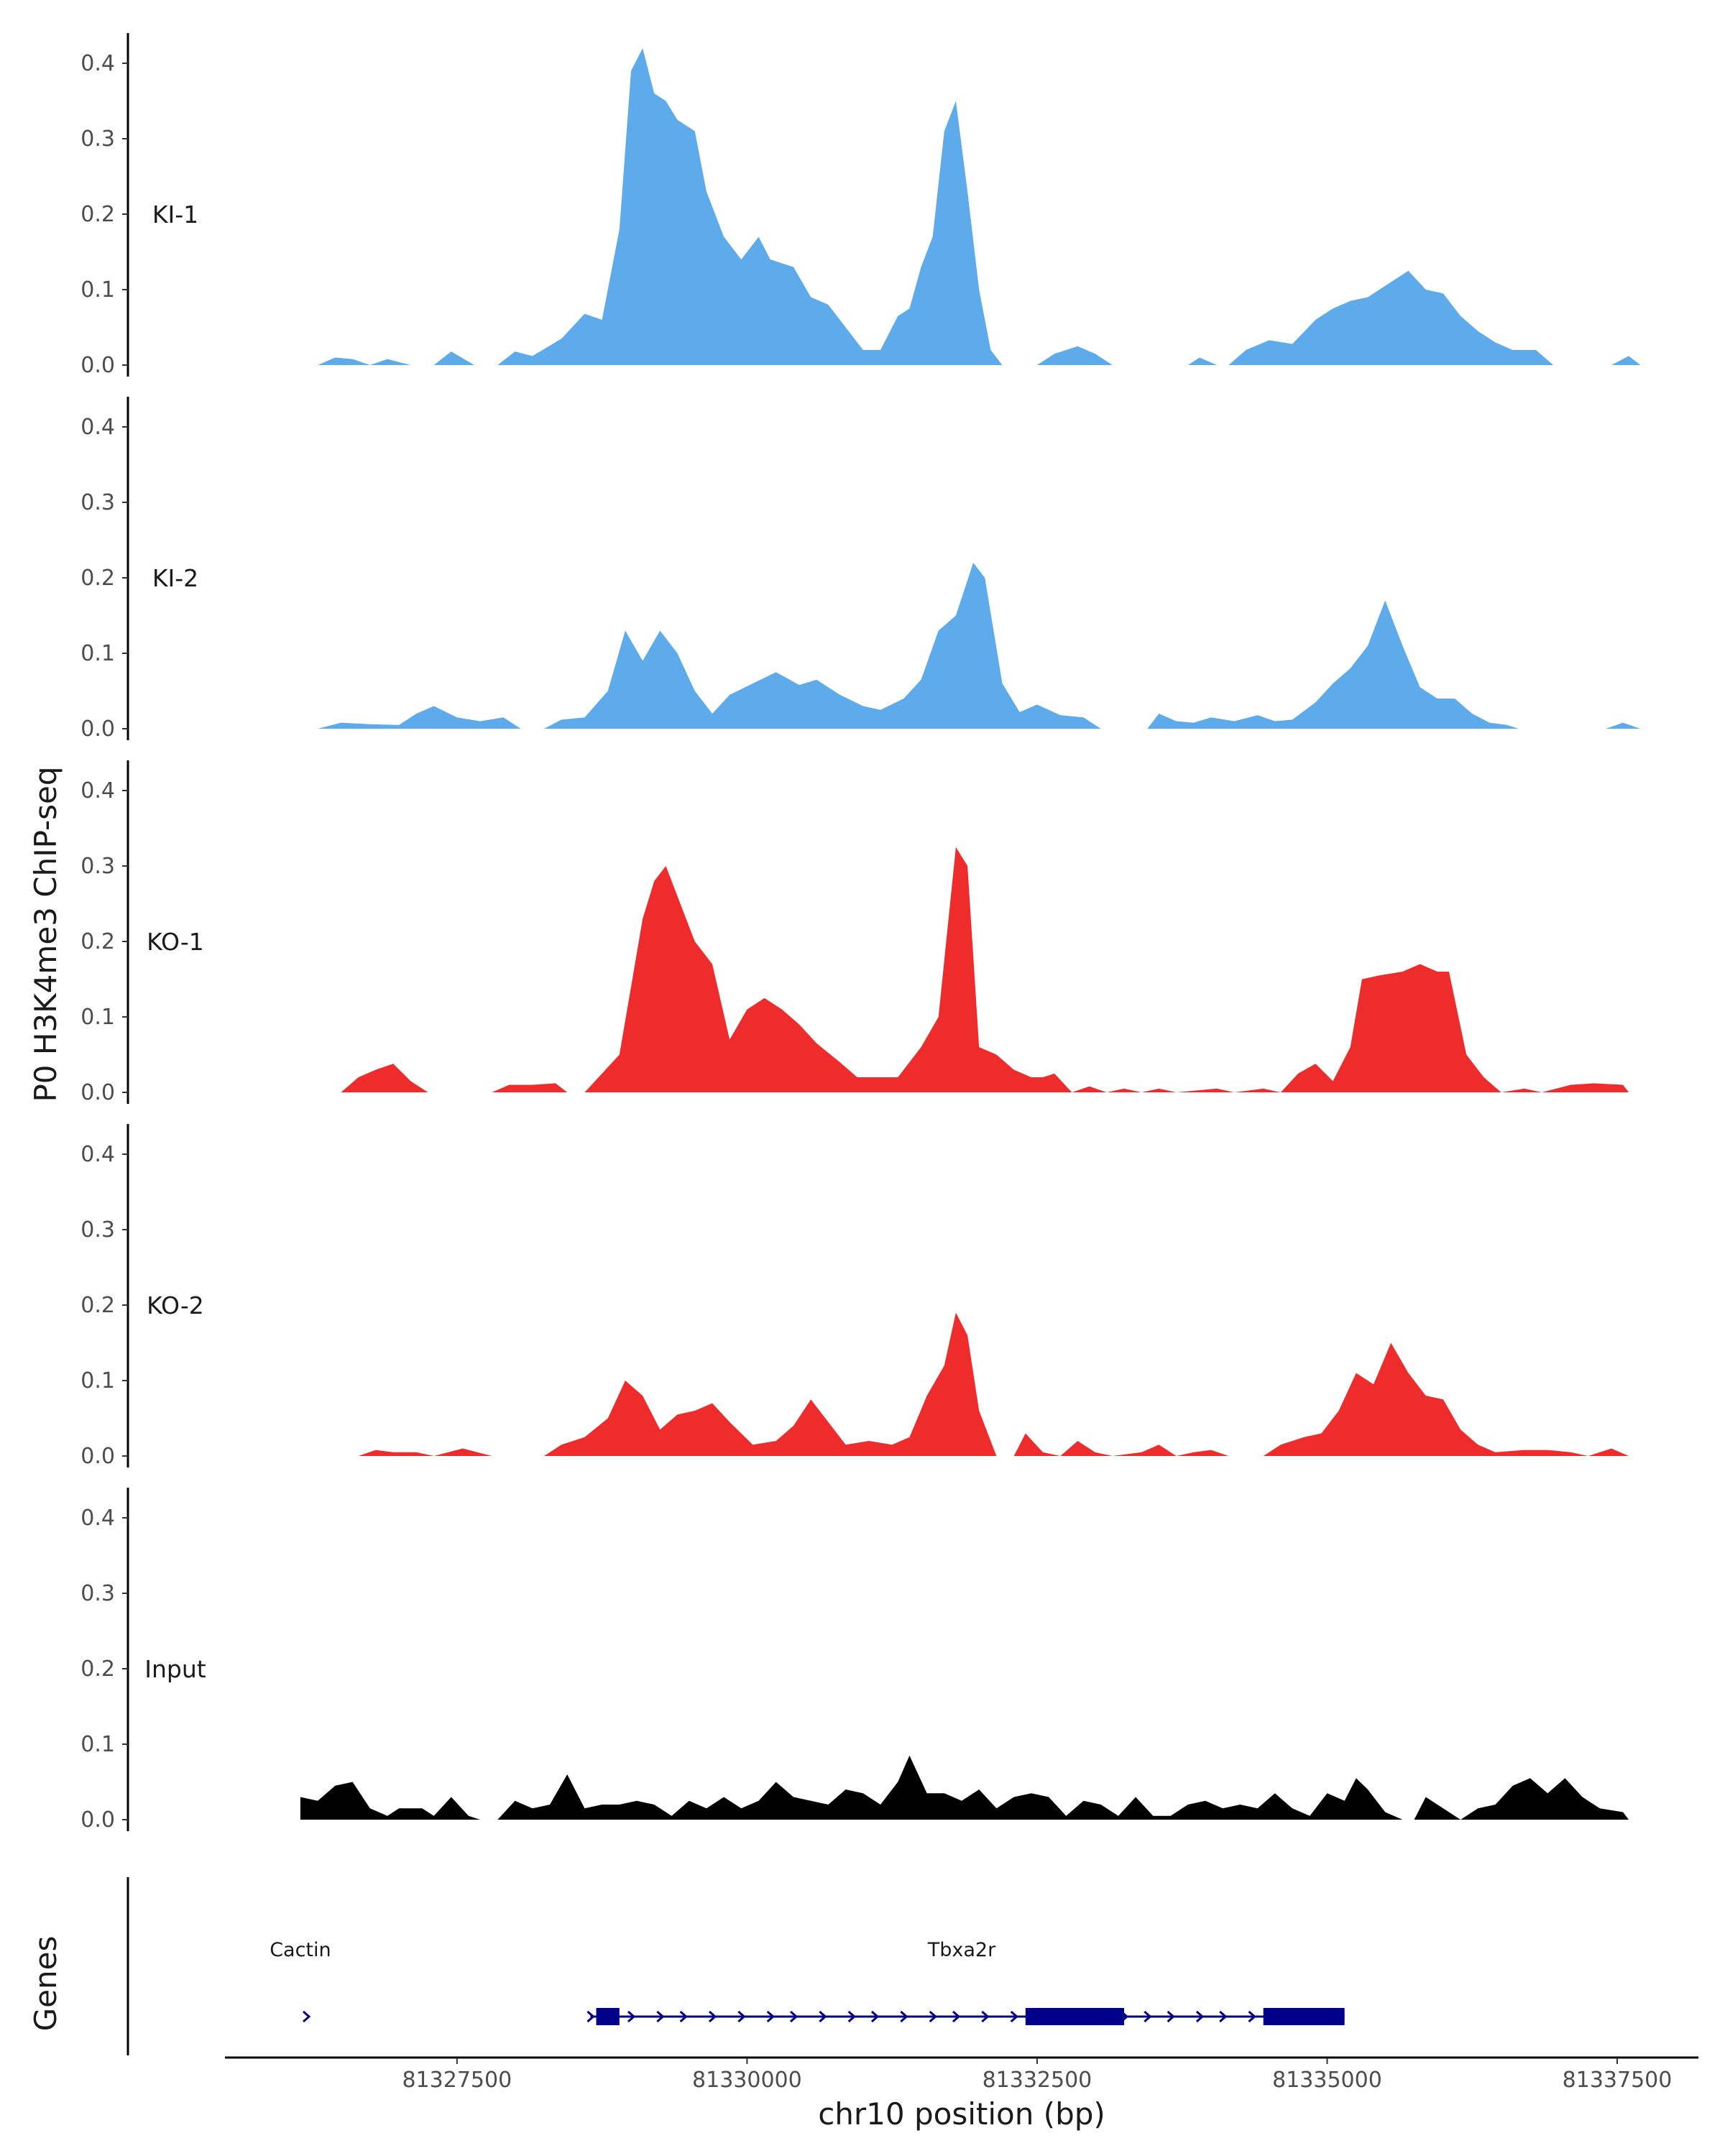 The image size is (1725, 2156). What do you see at coordinates (961, 2074) in the screenshot?
I see `x-axis: 81327500 81330000 81332500 81335000 81337500` at bounding box center [961, 2074].